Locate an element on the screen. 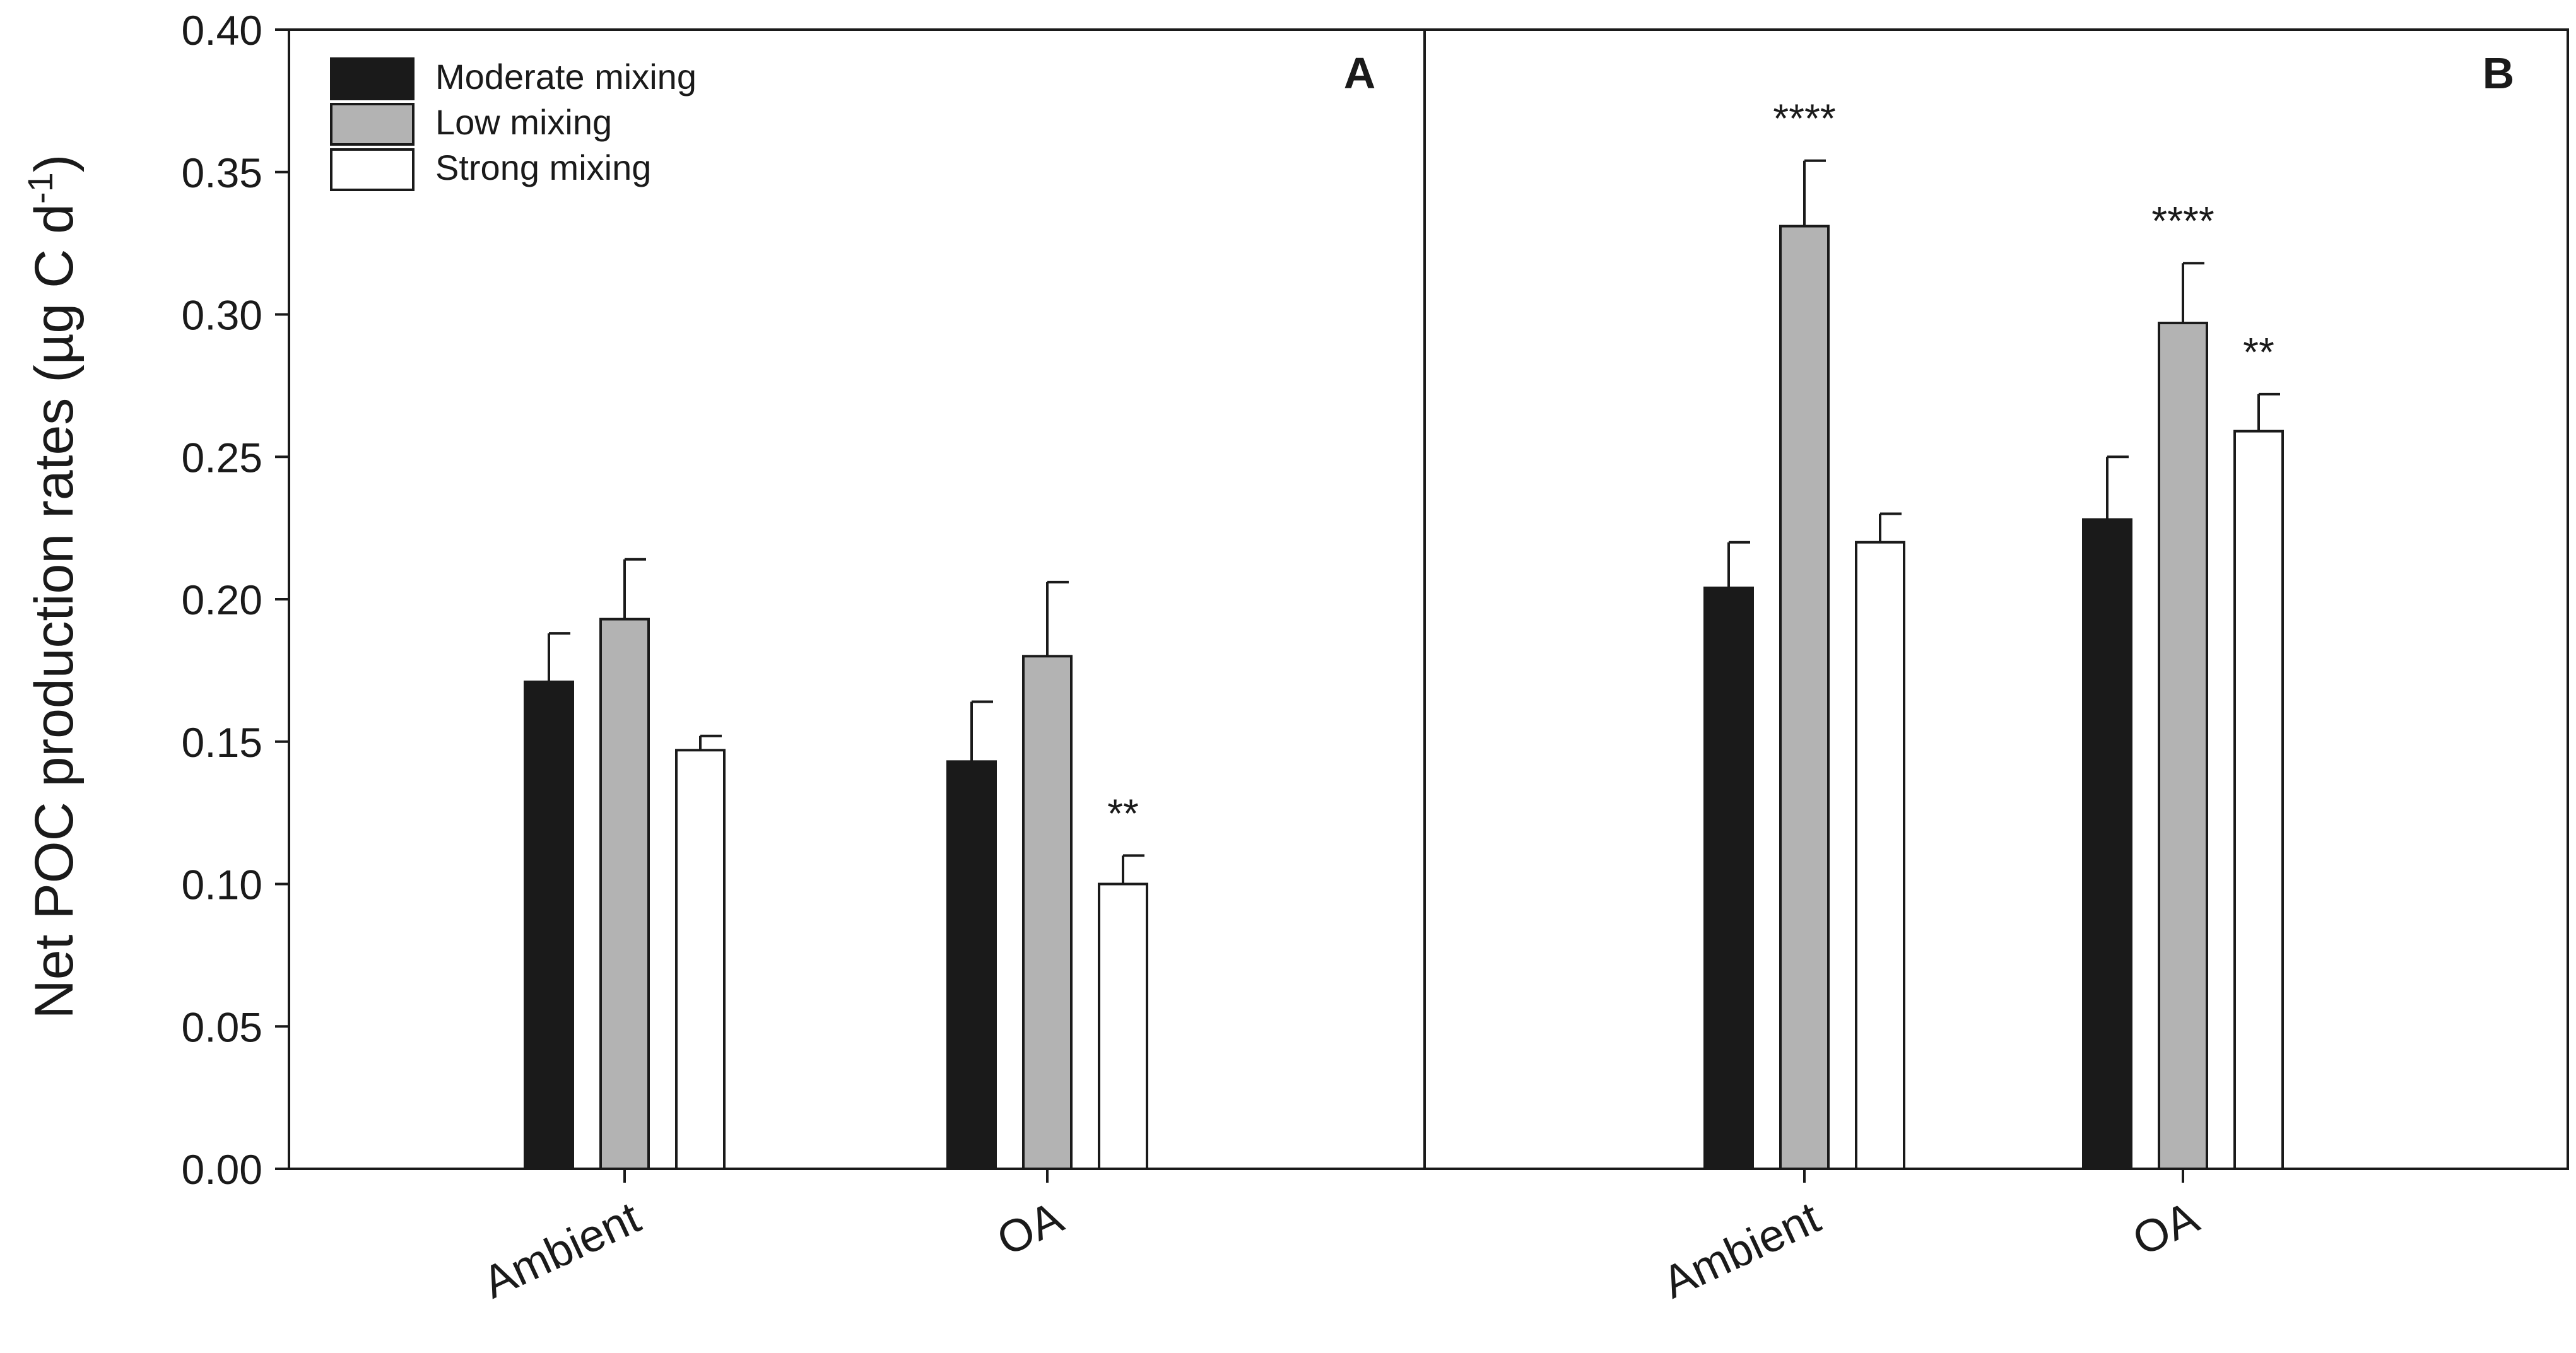  y-tick-label: 0.20 is located at coordinates (222, 600).